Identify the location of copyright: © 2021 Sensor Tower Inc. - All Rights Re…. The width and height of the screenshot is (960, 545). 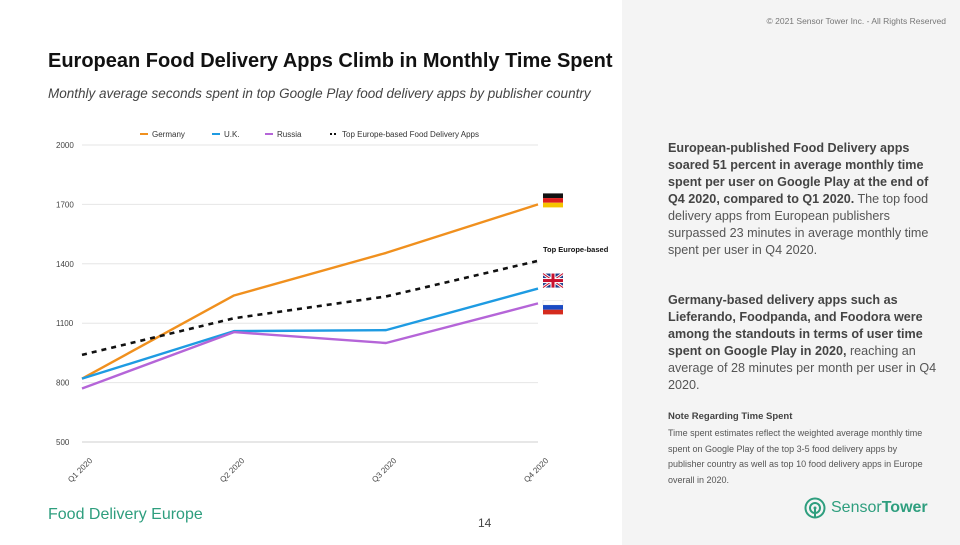
(856, 21).